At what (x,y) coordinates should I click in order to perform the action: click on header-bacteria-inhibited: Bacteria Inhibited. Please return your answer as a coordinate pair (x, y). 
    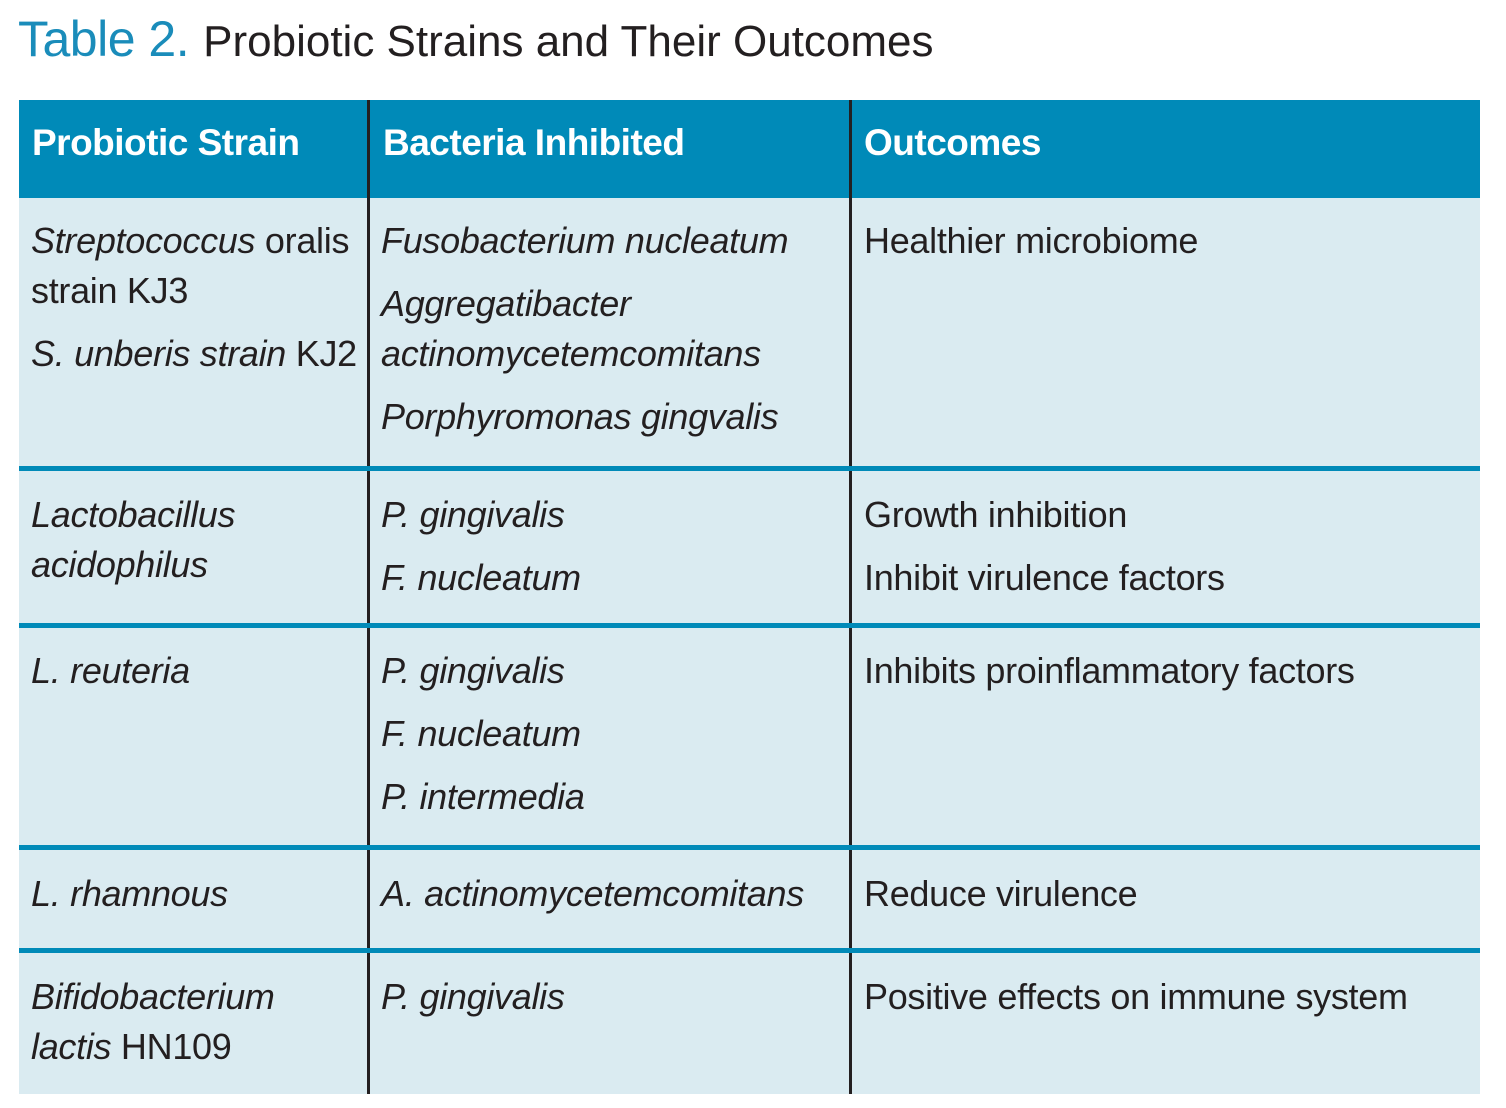
    Looking at the image, I should click on (534, 142).